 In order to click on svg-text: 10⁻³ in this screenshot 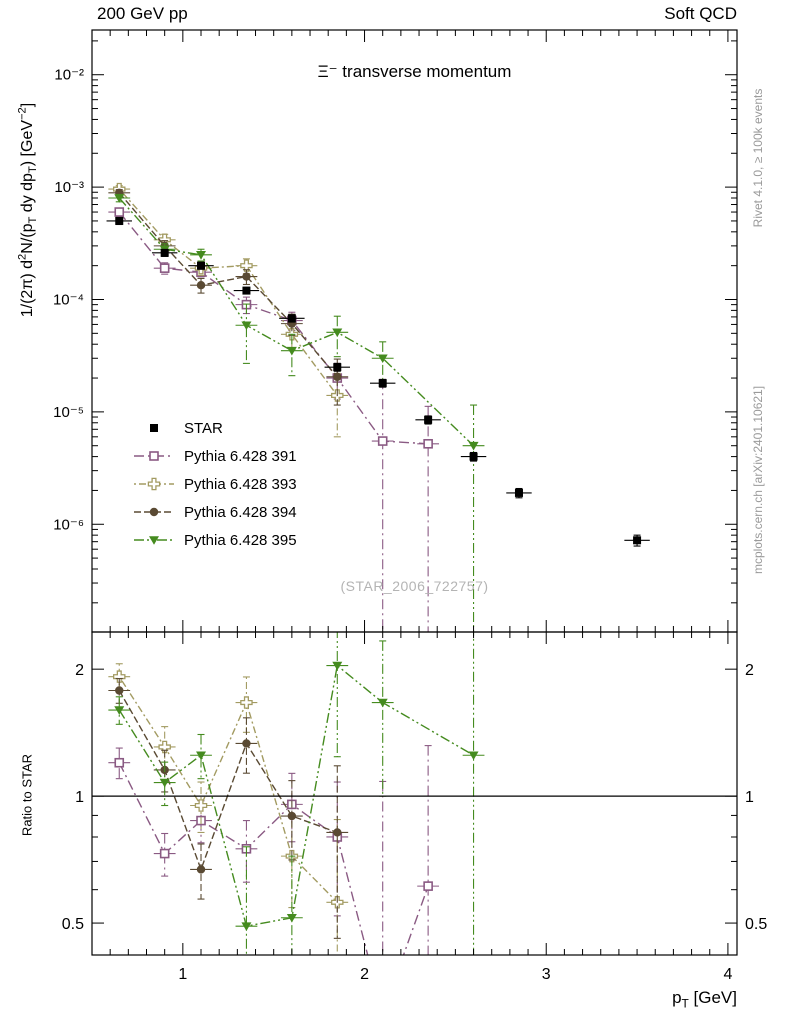, I will do `click(69, 187)`.